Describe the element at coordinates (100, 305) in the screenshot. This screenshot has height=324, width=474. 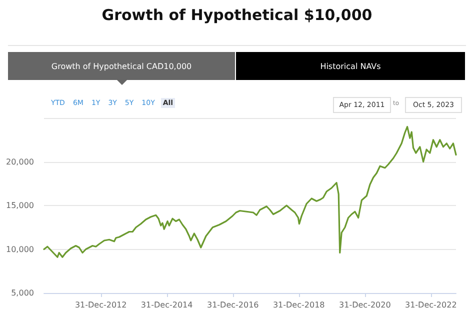
I see `x-tick-label: 31-Dec-2012` at that location.